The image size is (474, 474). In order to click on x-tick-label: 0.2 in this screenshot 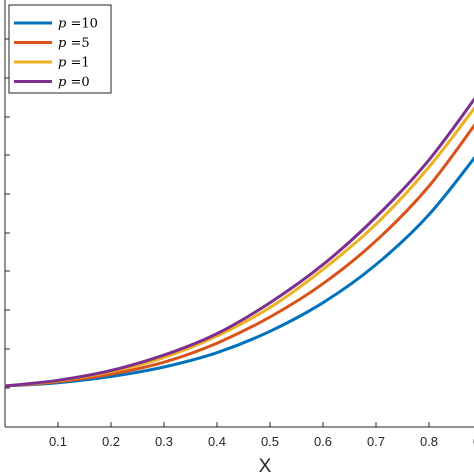, I will do `click(111, 441)`.